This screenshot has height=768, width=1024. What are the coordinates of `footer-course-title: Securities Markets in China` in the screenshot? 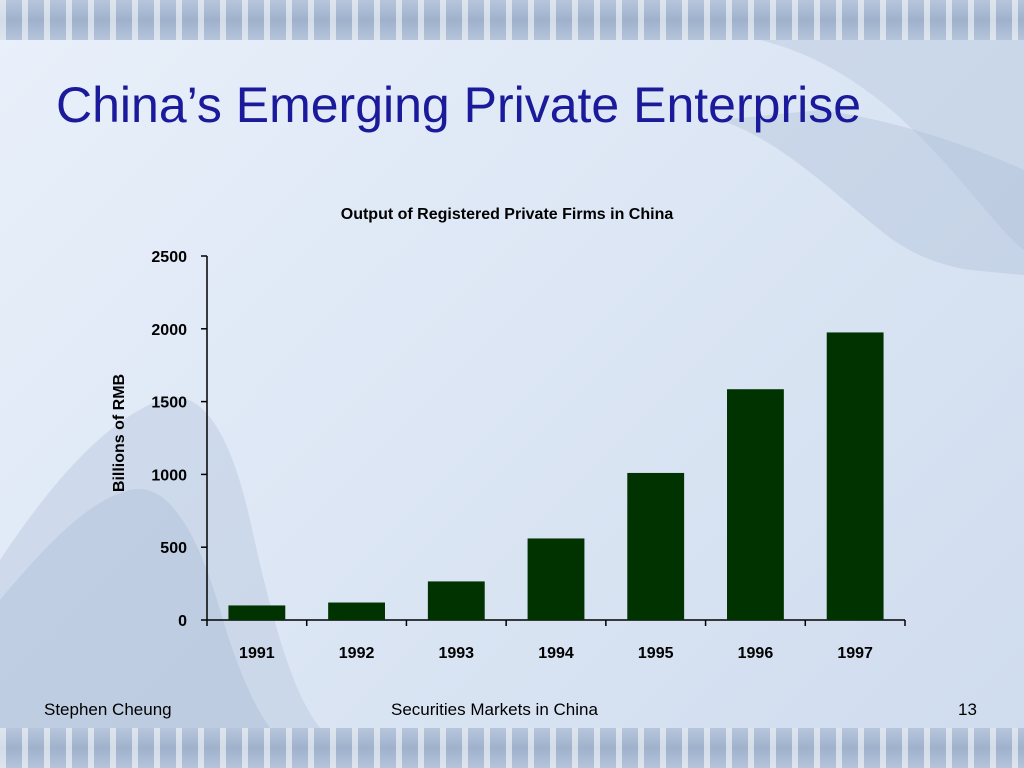 It's located at (494, 709).